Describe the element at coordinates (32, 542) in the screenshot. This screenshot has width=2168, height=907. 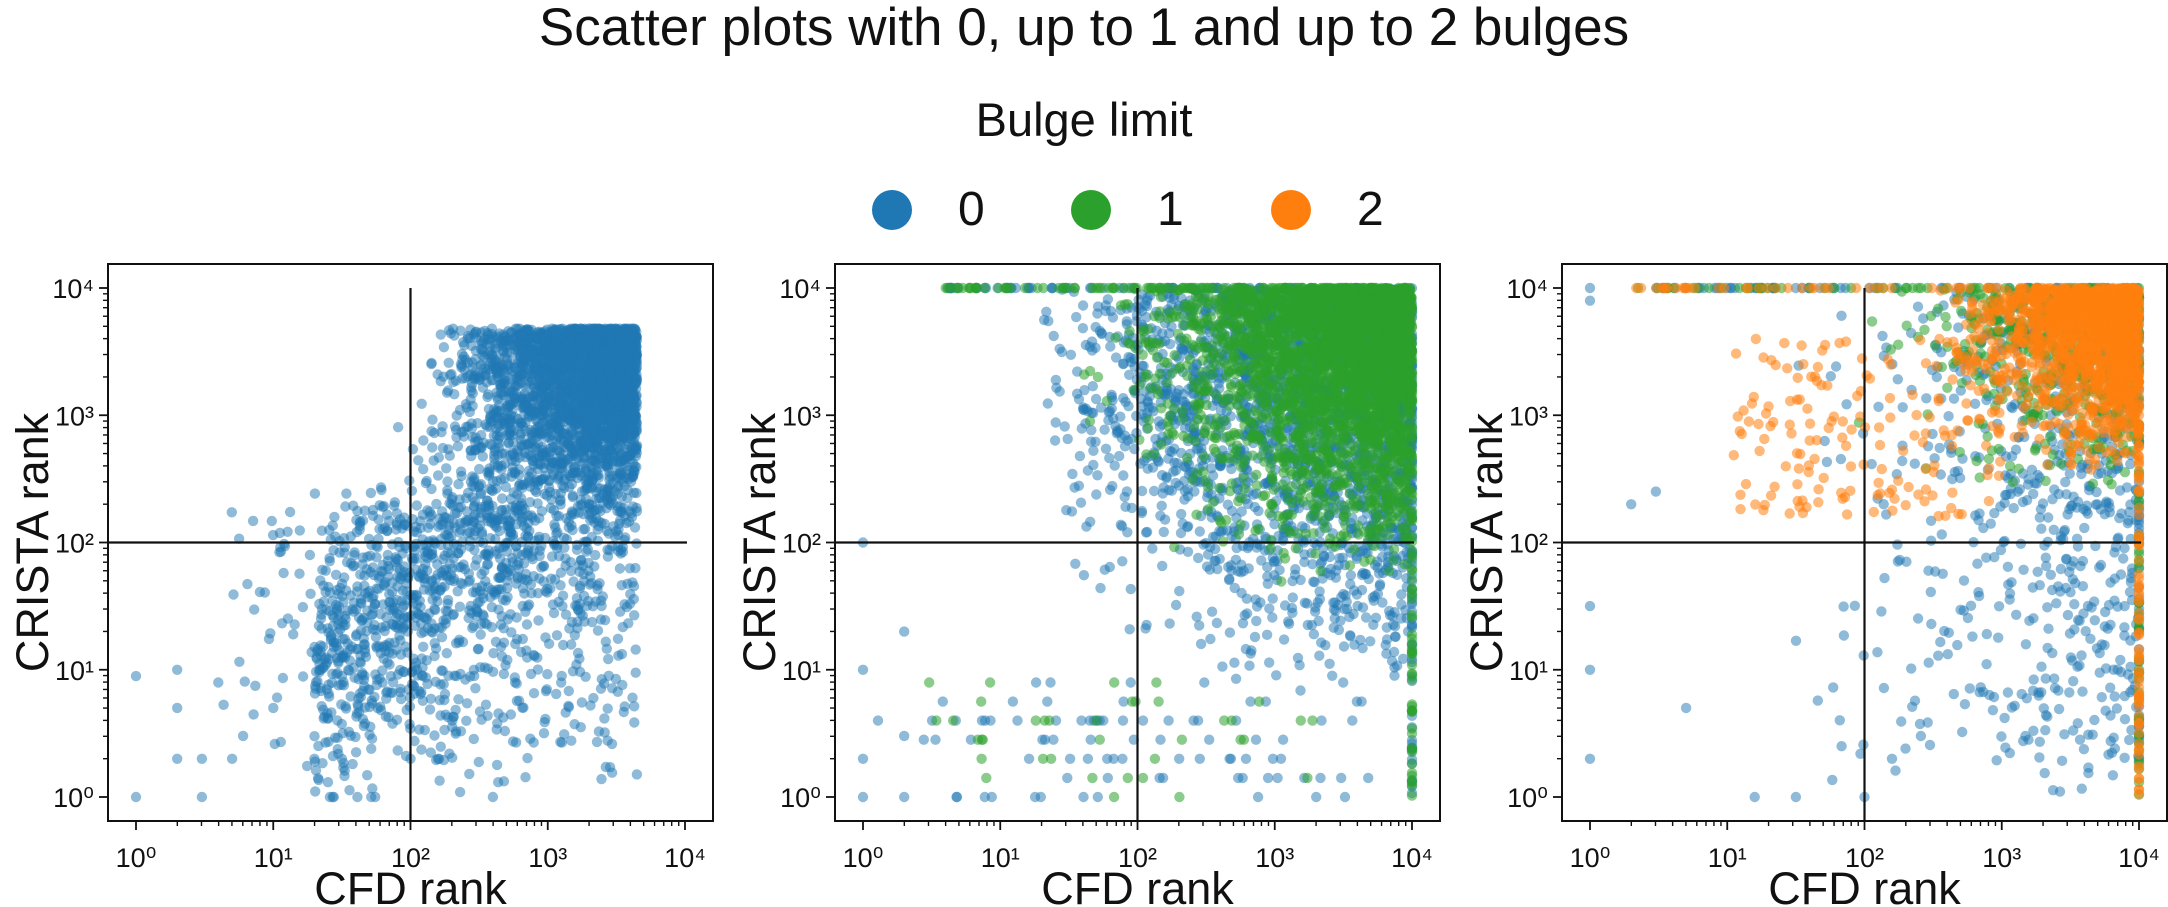
I see `y-axis-label: CRISTA rank` at that location.